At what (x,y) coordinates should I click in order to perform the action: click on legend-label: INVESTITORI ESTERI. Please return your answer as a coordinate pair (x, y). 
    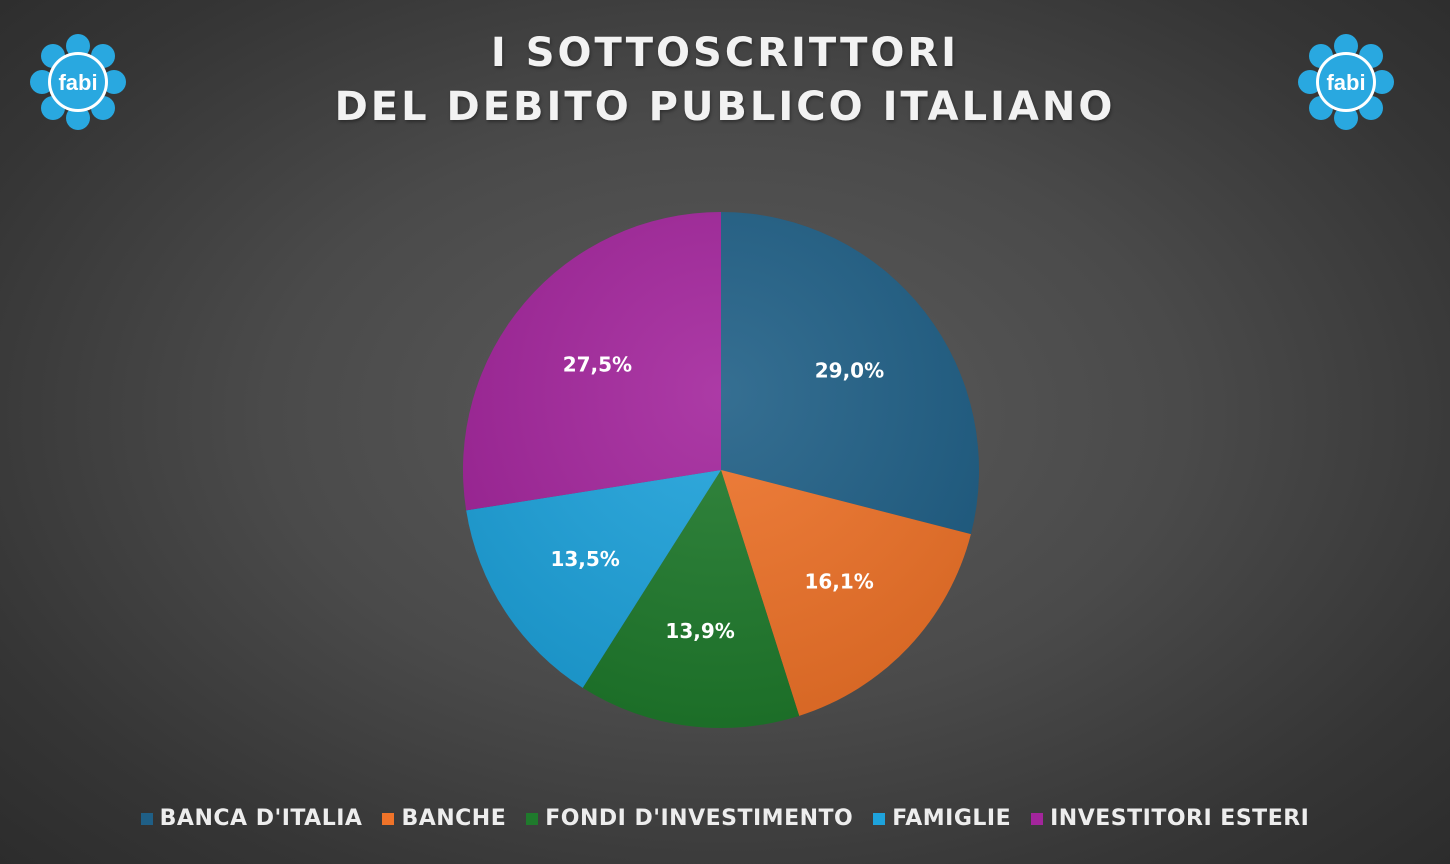
    Looking at the image, I should click on (1180, 818).